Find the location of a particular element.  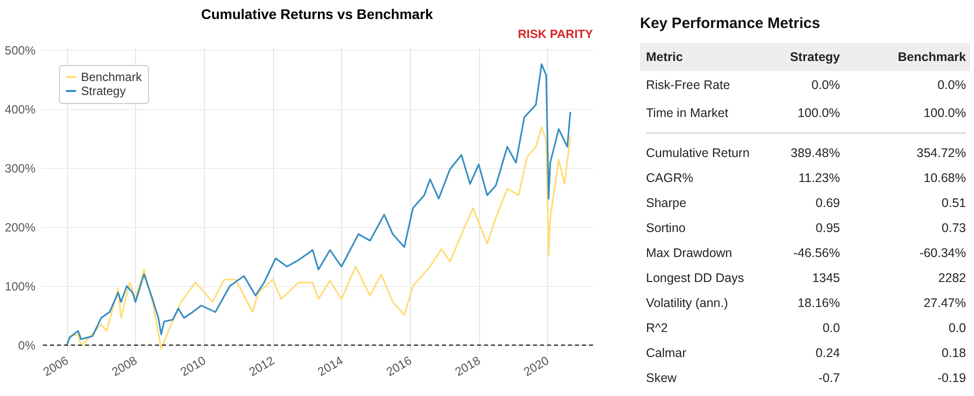

text: CAGR% is located at coordinates (670, 178).